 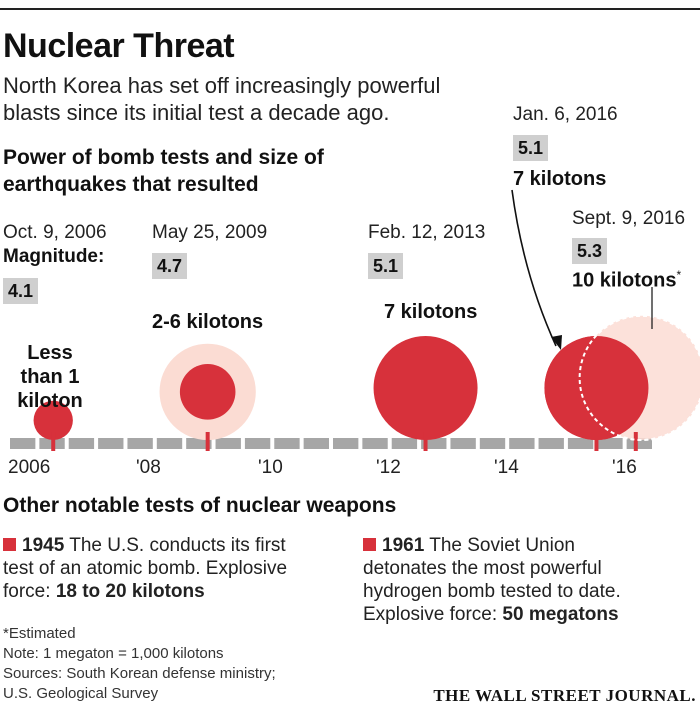 What do you see at coordinates (270, 467) in the screenshot?
I see `tick-10: '10` at bounding box center [270, 467].